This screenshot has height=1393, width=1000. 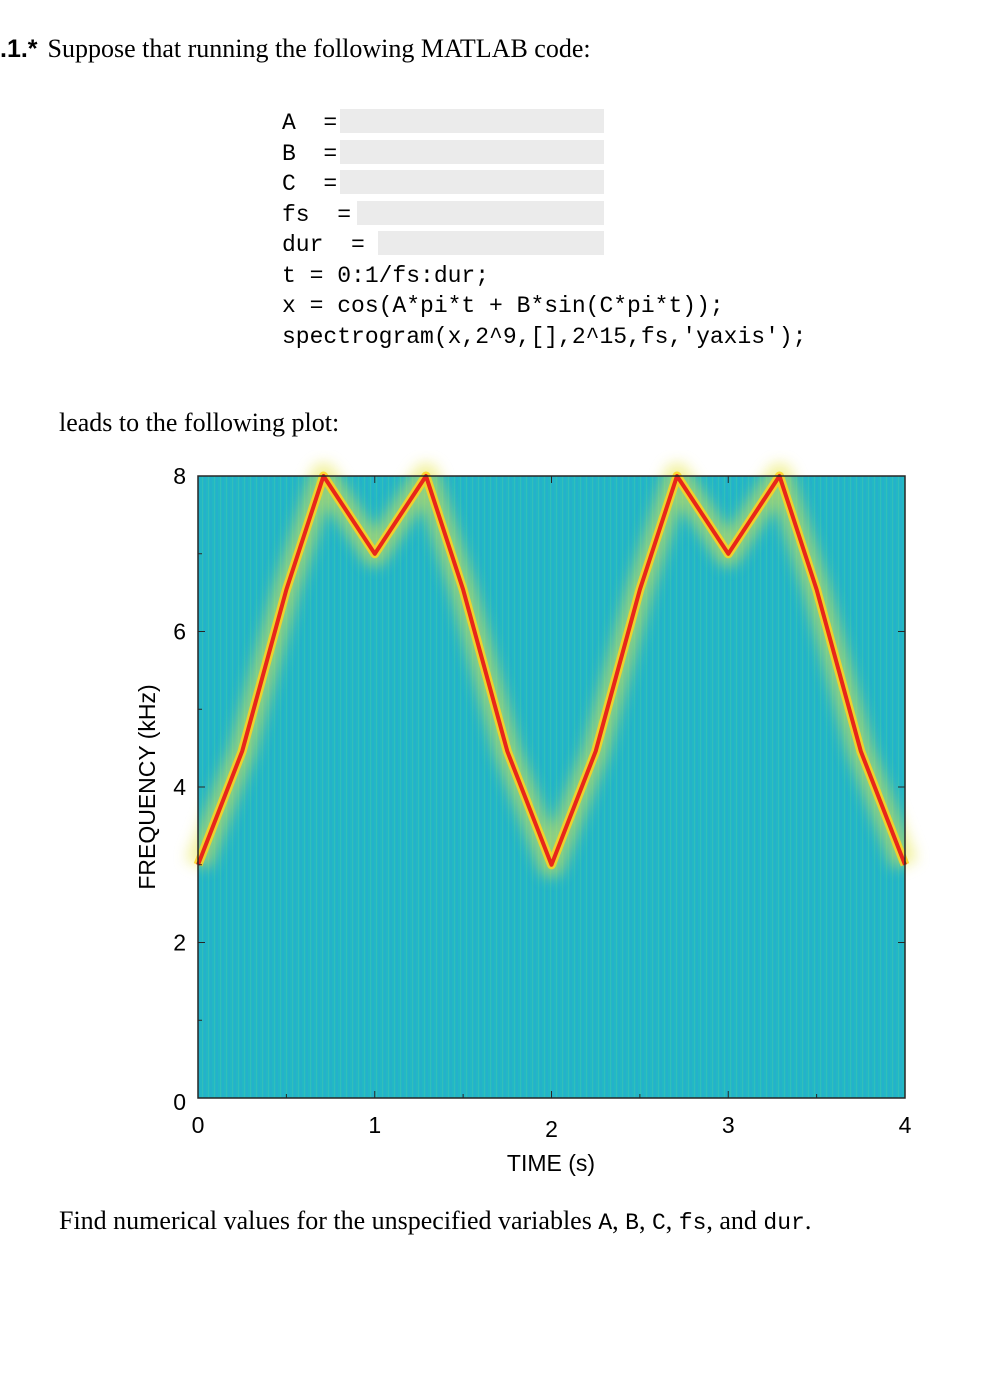 What do you see at coordinates (551, 1163) in the screenshot?
I see `x-axis-label: TIME (s)` at bounding box center [551, 1163].